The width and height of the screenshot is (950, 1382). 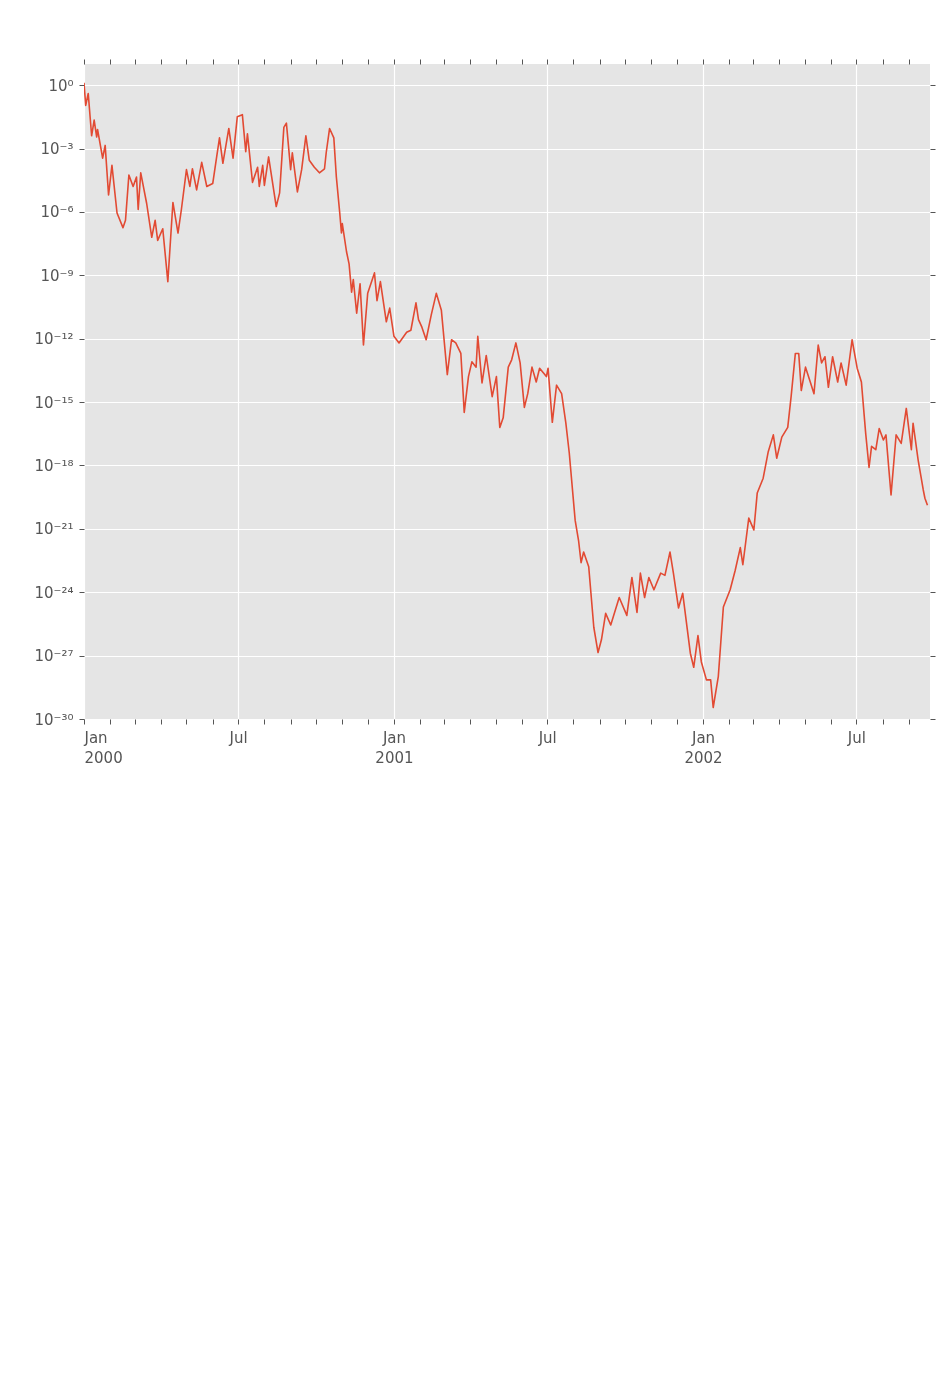 I want to click on y-tick-label: 10⁻²⁴, so click(x=54, y=592).